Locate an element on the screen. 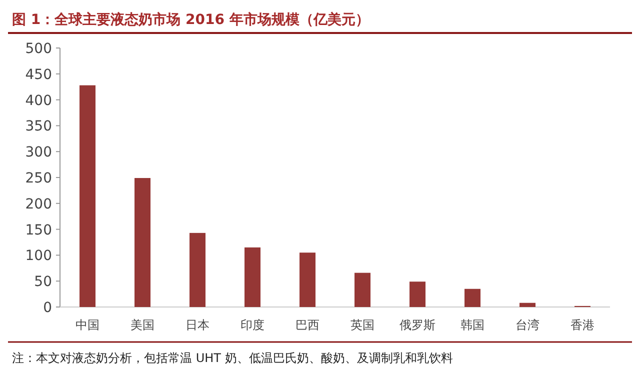 The height and width of the screenshot is (386, 640). text: 注：本文对液态奶分析，包括常温 UHT 奶、低温巴氏奶、酸奶、及调制乳和乳饮料 is located at coordinates (232, 358).